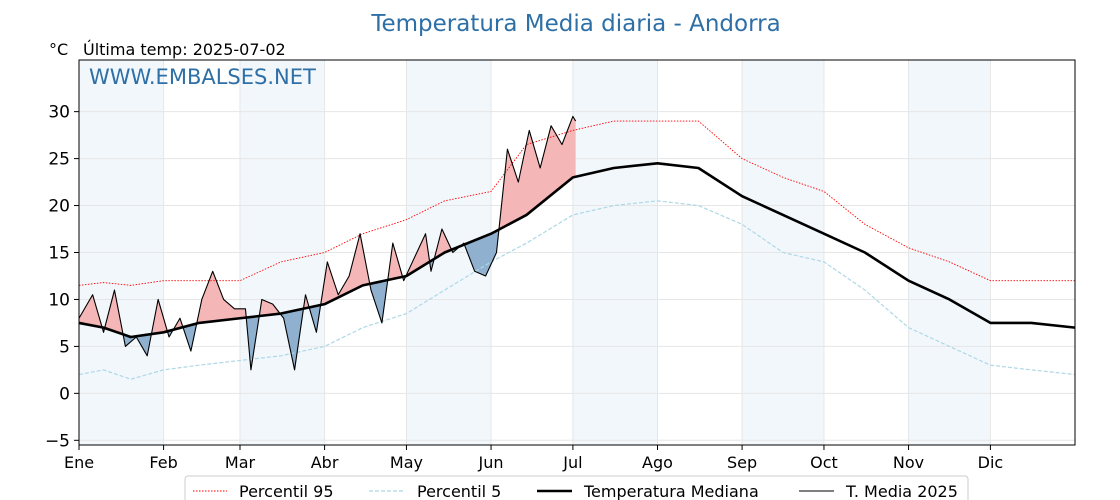  Describe the element at coordinates (184, 49) in the screenshot. I see `last-temp-label: Última temp: 2025-07-02` at that location.